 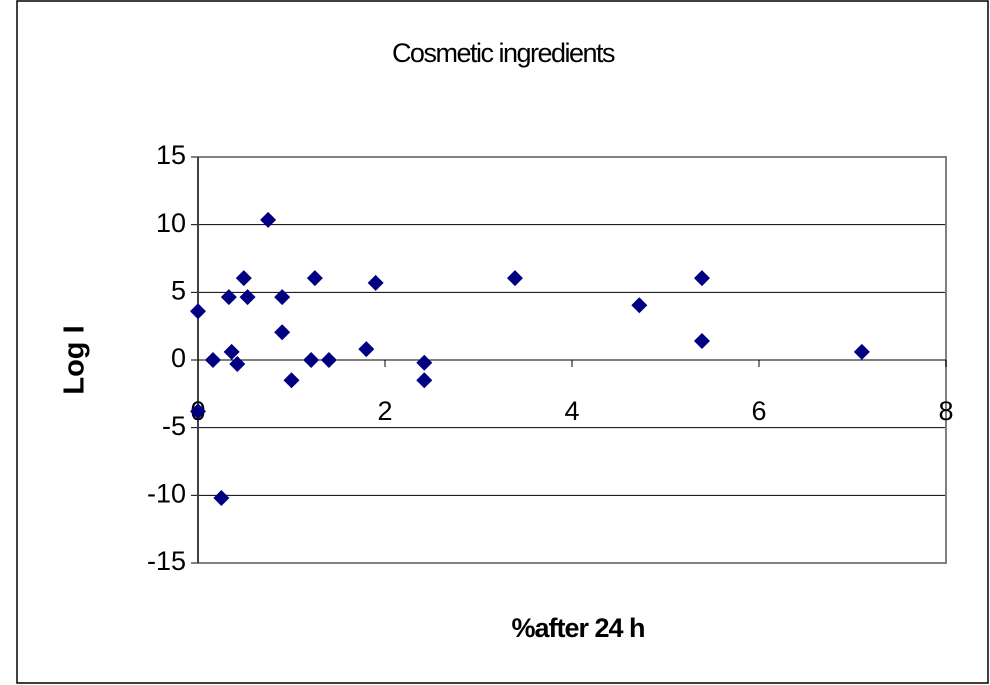 I want to click on x-tick-label: 2, so click(x=384, y=411).